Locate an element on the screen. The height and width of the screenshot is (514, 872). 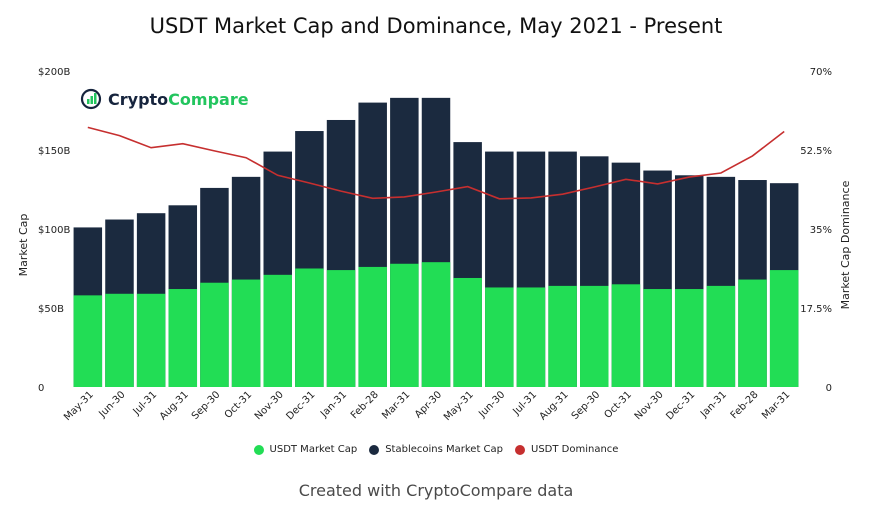
logo-text-compare: Compare is located at coordinates (208, 99).